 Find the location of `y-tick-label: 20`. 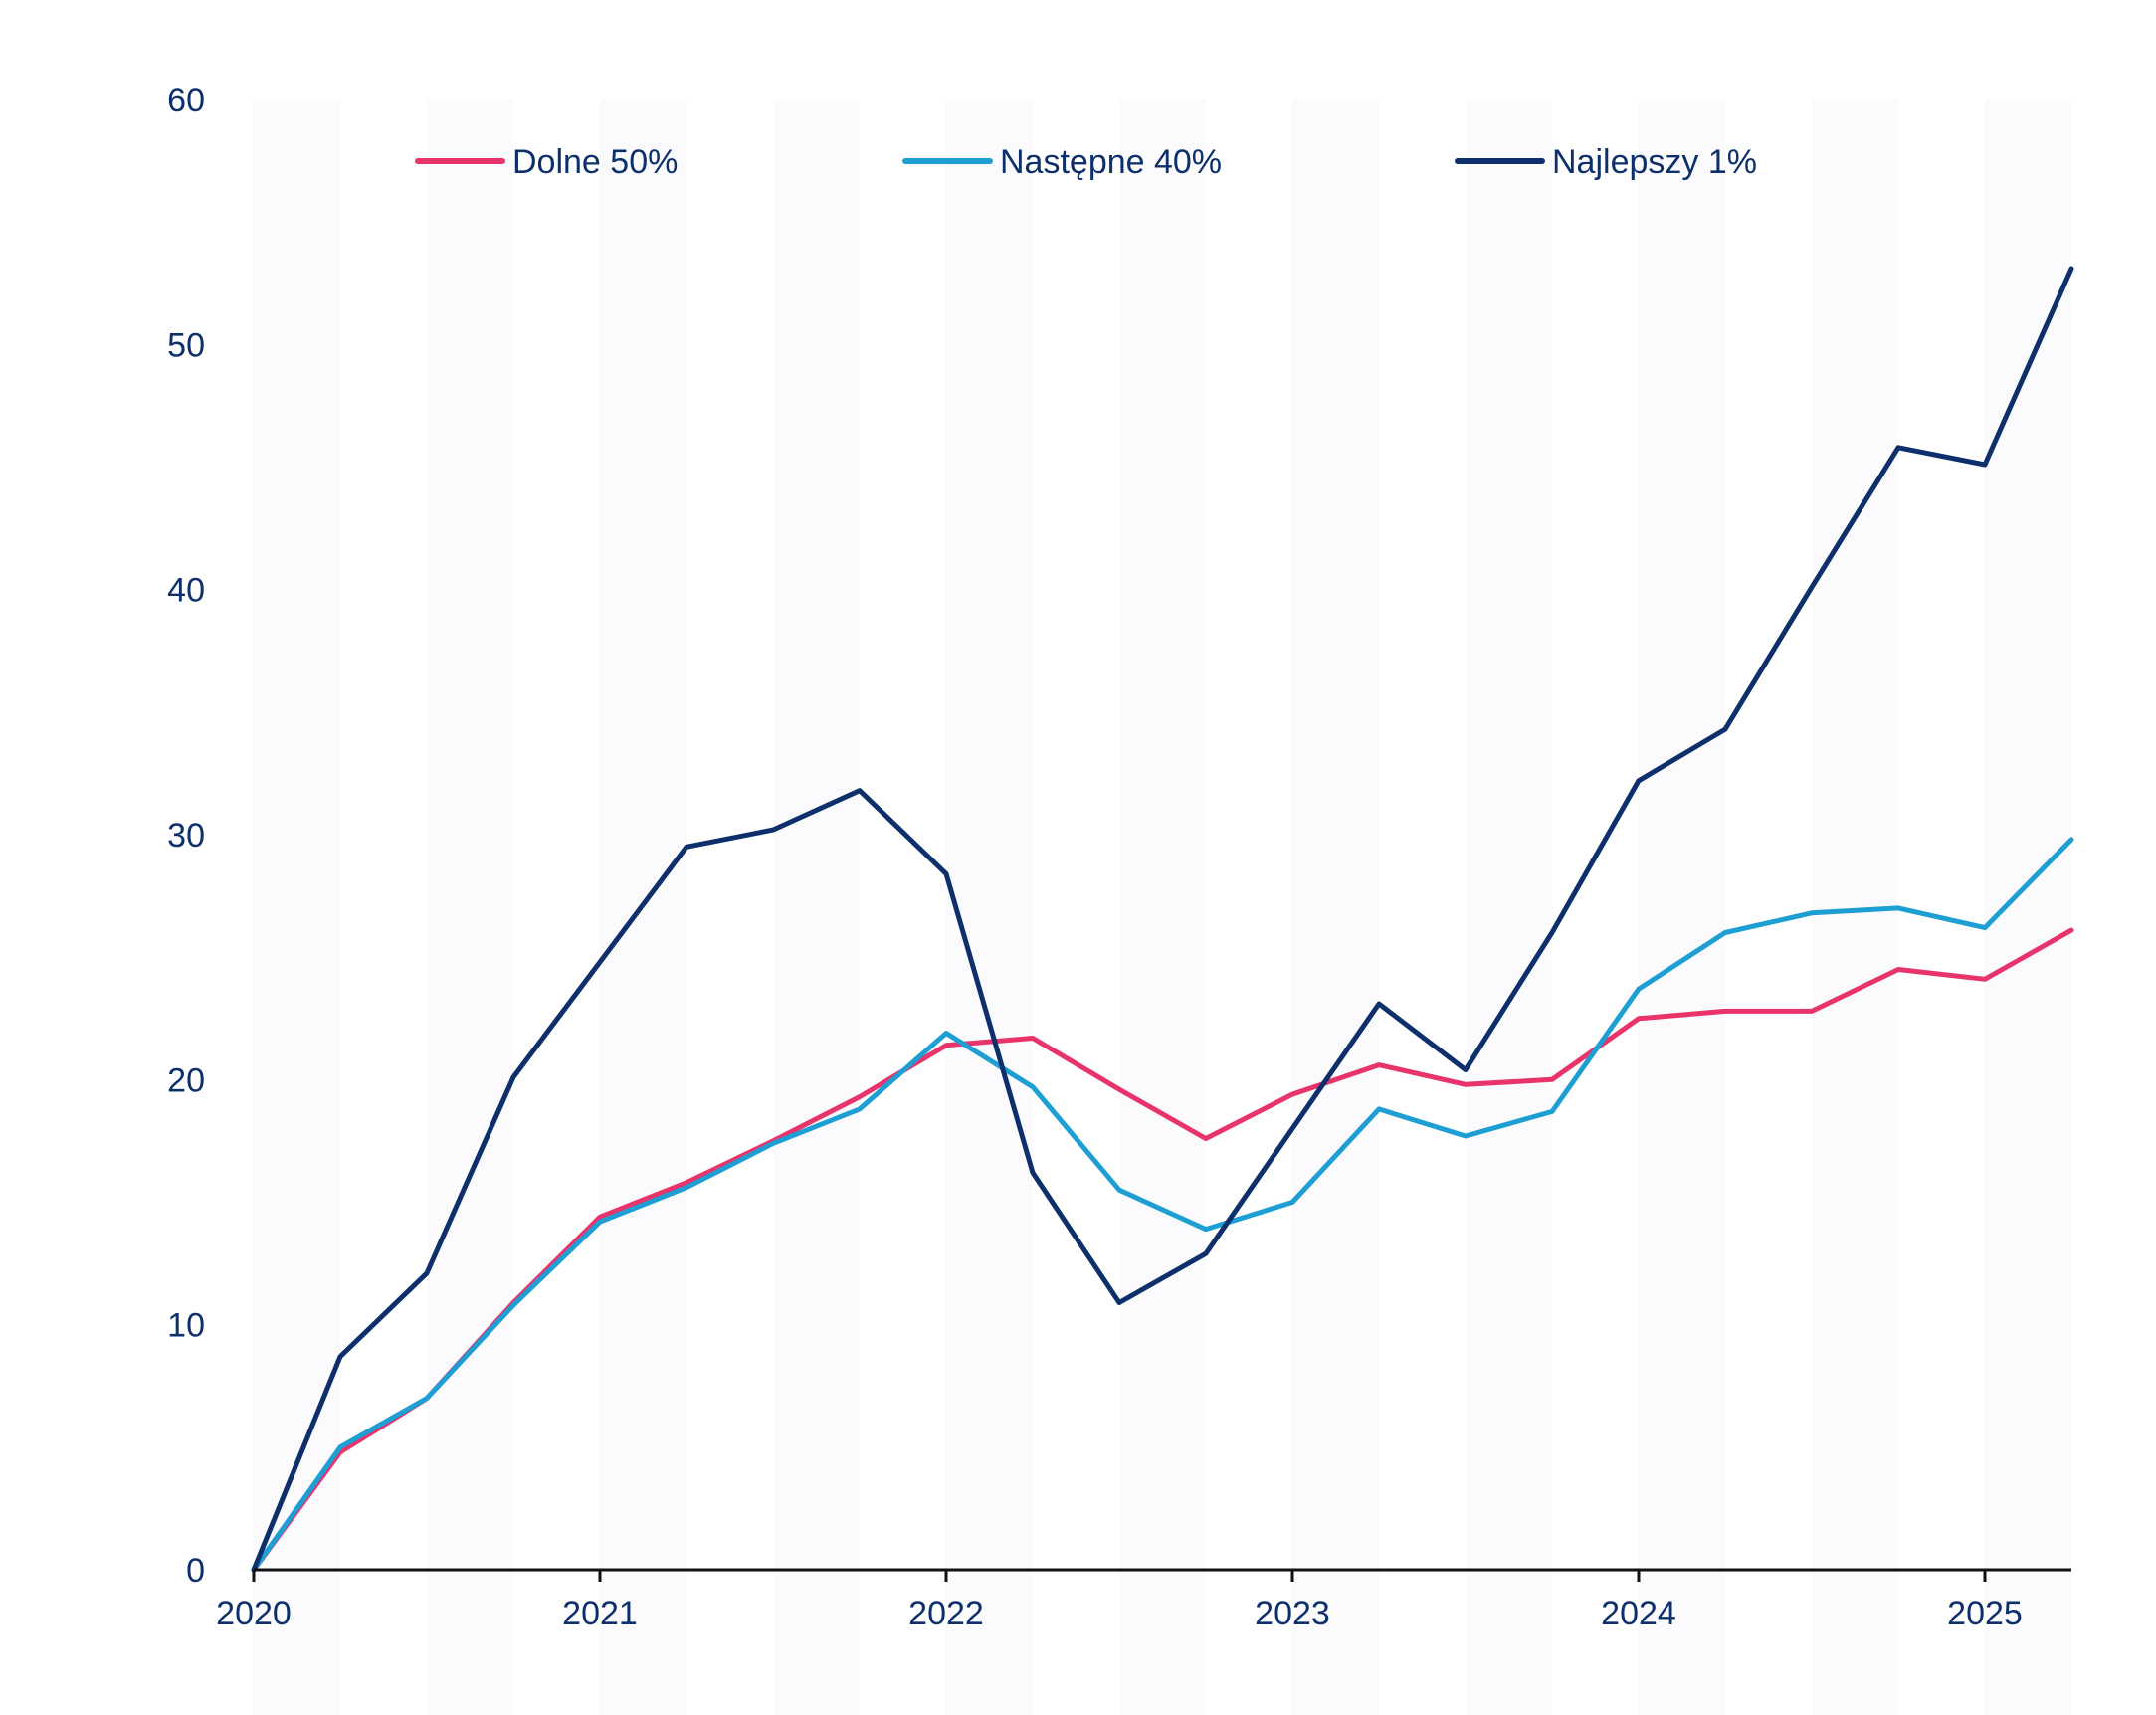

y-tick-label: 20 is located at coordinates (186, 1080).